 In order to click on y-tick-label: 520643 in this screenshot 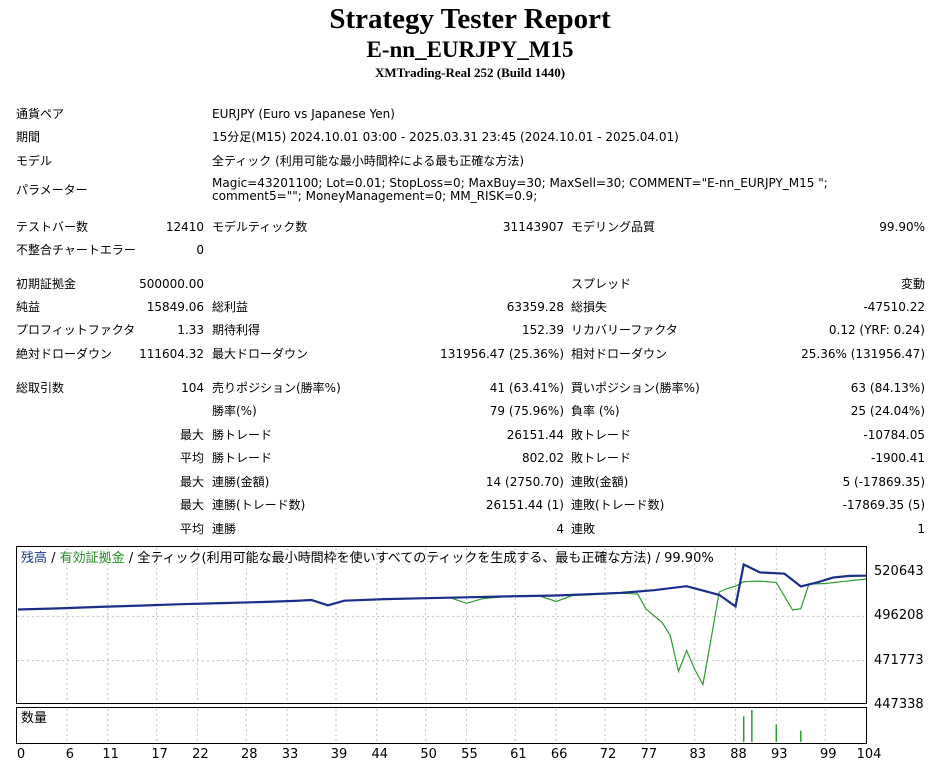, I will do `click(899, 571)`.